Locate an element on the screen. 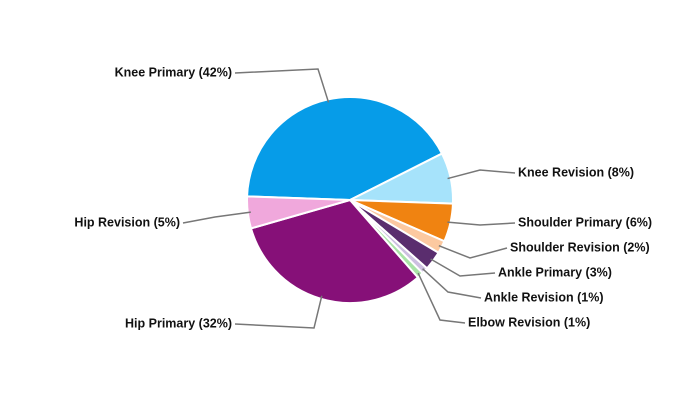 The image size is (700, 400). data-label: Ankle Revision (1%) is located at coordinates (543, 297).